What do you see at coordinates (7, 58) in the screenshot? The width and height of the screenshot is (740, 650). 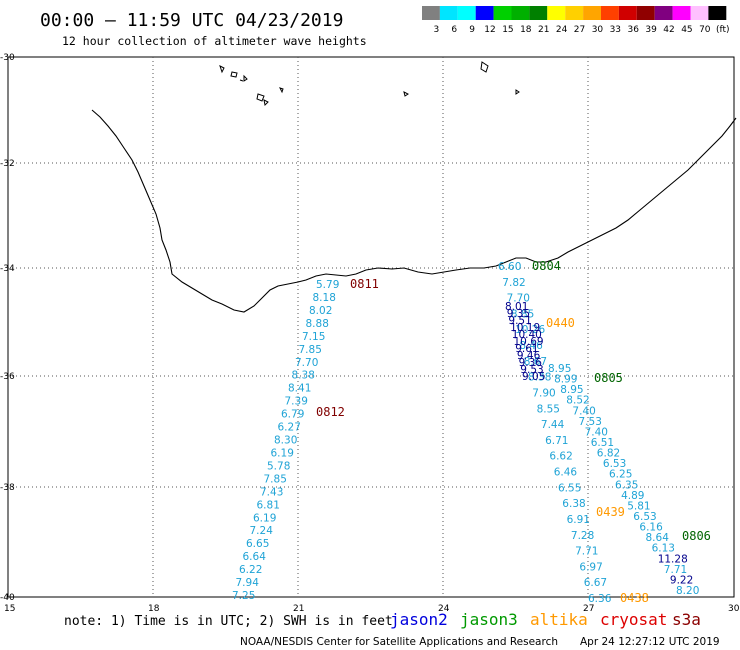 I see `lat-label: -30` at bounding box center [7, 58].